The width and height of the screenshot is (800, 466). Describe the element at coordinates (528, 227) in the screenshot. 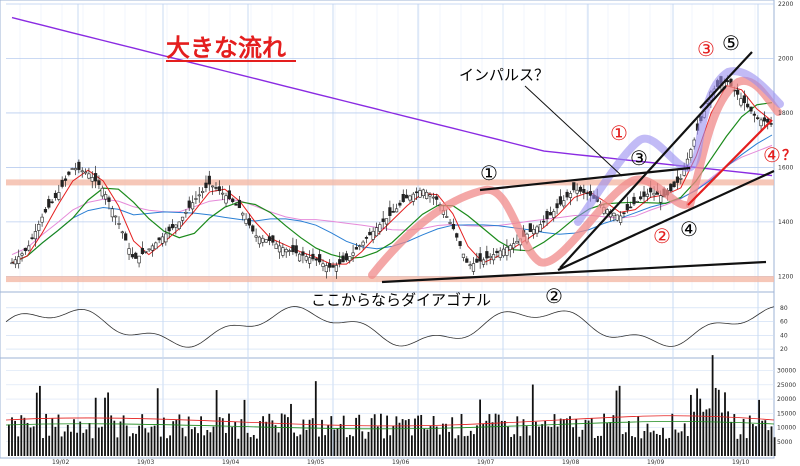

I see `red-wave-curve` at that location.